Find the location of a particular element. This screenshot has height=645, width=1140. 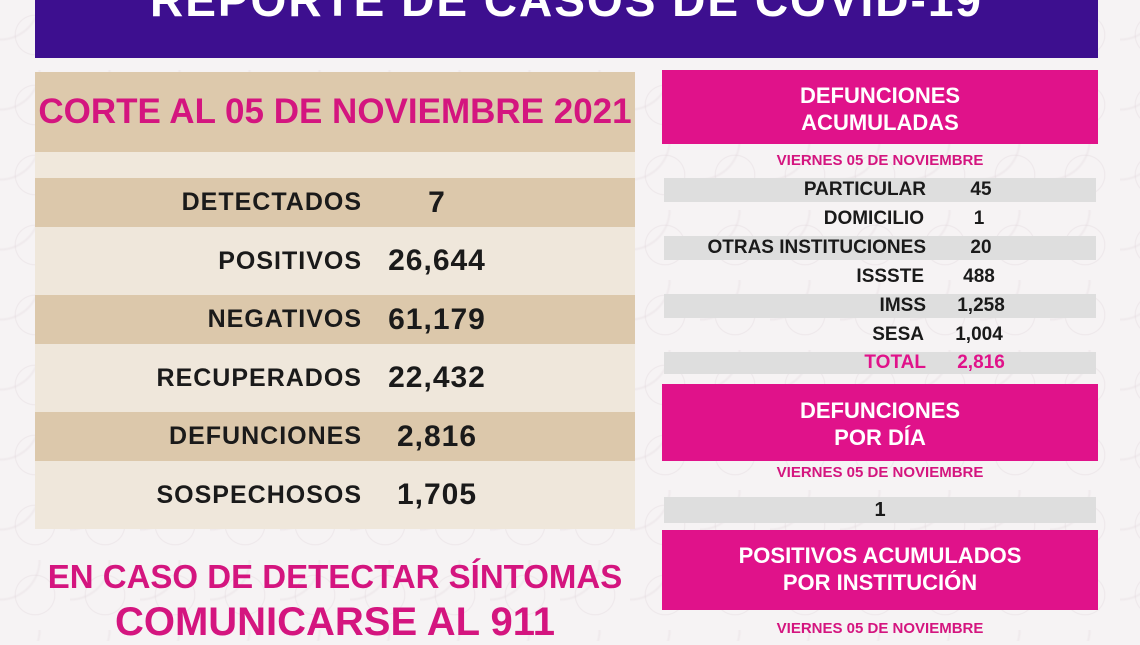

stat-label: NEGATIVOS is located at coordinates (284, 319).